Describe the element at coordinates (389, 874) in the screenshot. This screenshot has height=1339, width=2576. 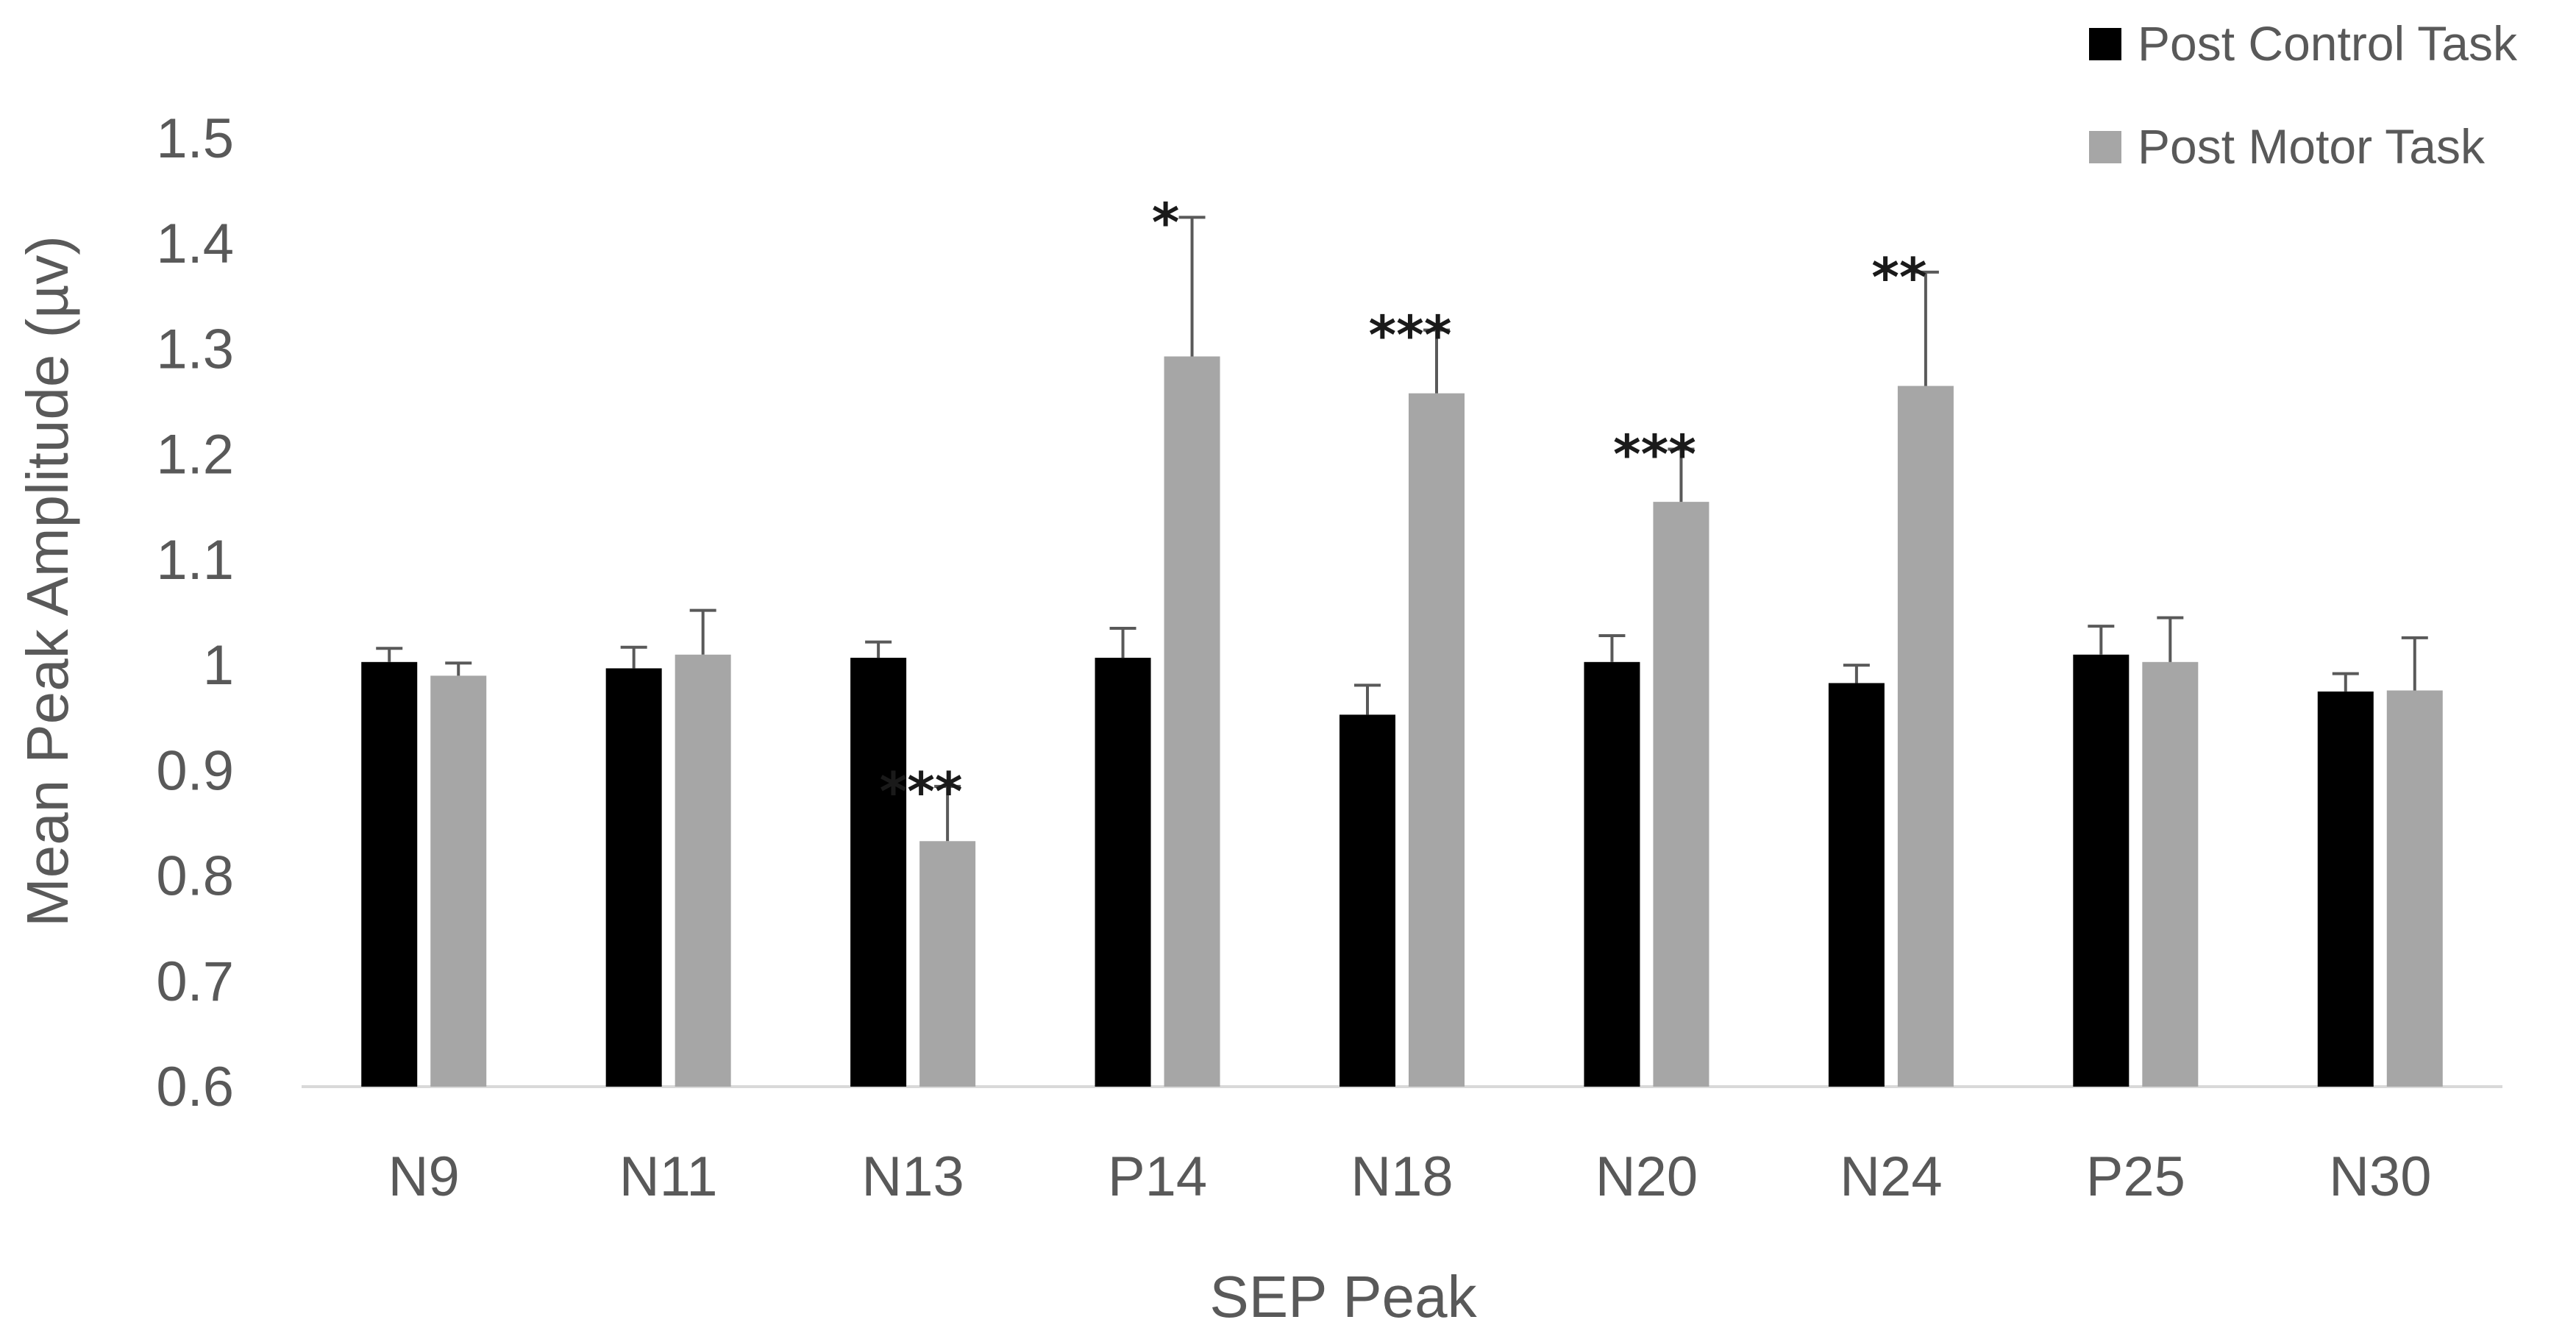
I see `bar-n9-post-control` at that location.